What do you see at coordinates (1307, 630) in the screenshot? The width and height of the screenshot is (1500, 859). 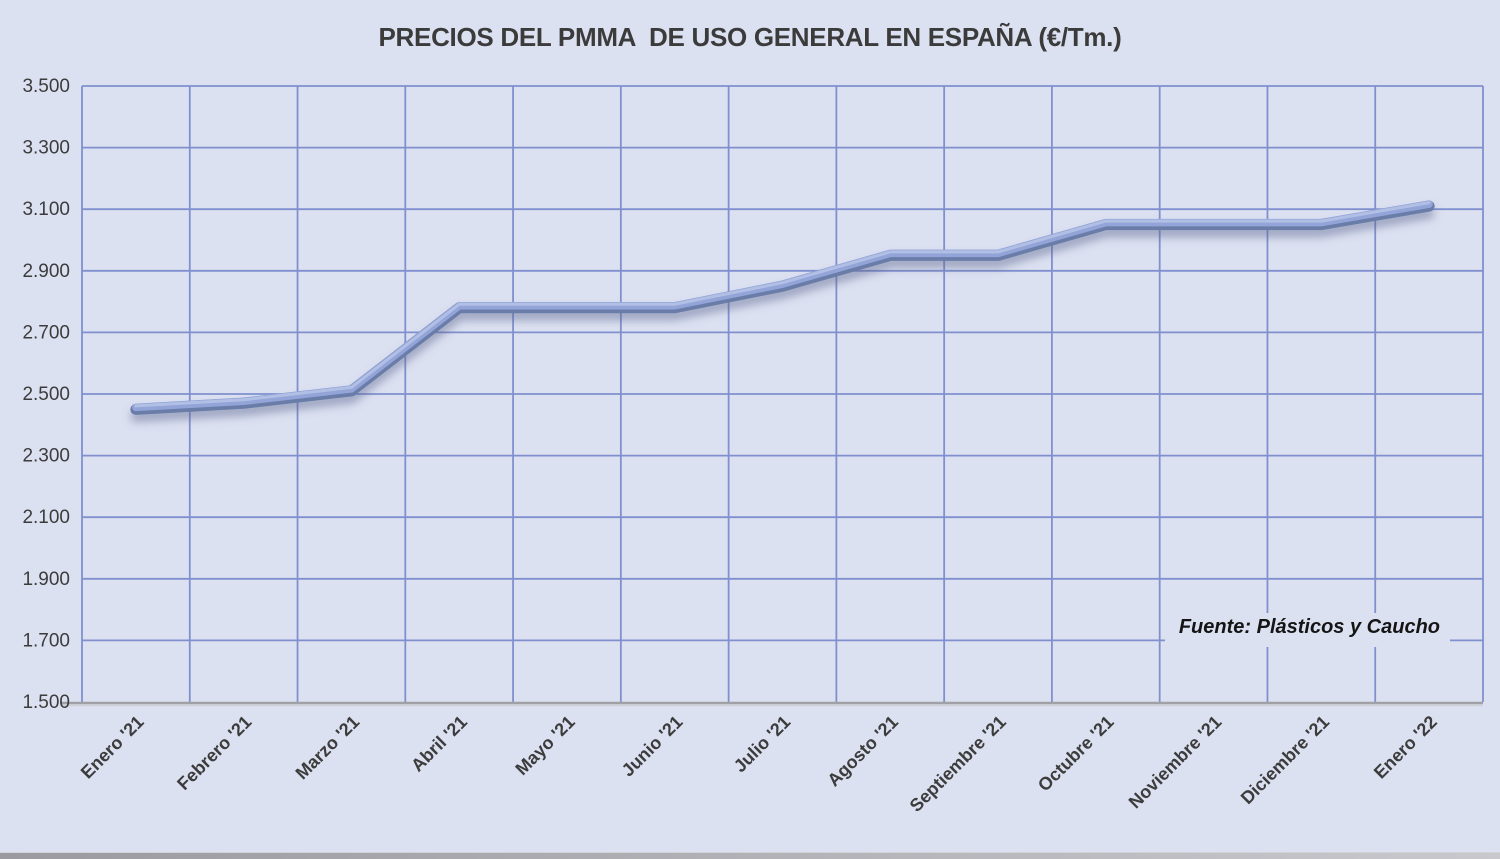 I see `source-annotation: Fuente: Plásticos y Caucho` at bounding box center [1307, 630].